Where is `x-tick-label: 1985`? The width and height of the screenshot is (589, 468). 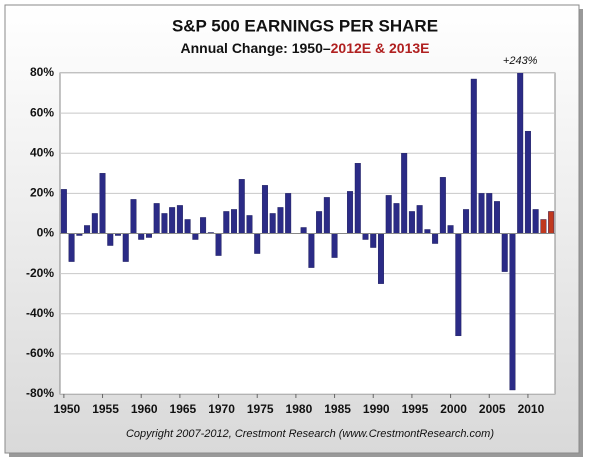 x-tick-label: 1985 is located at coordinates (337, 409).